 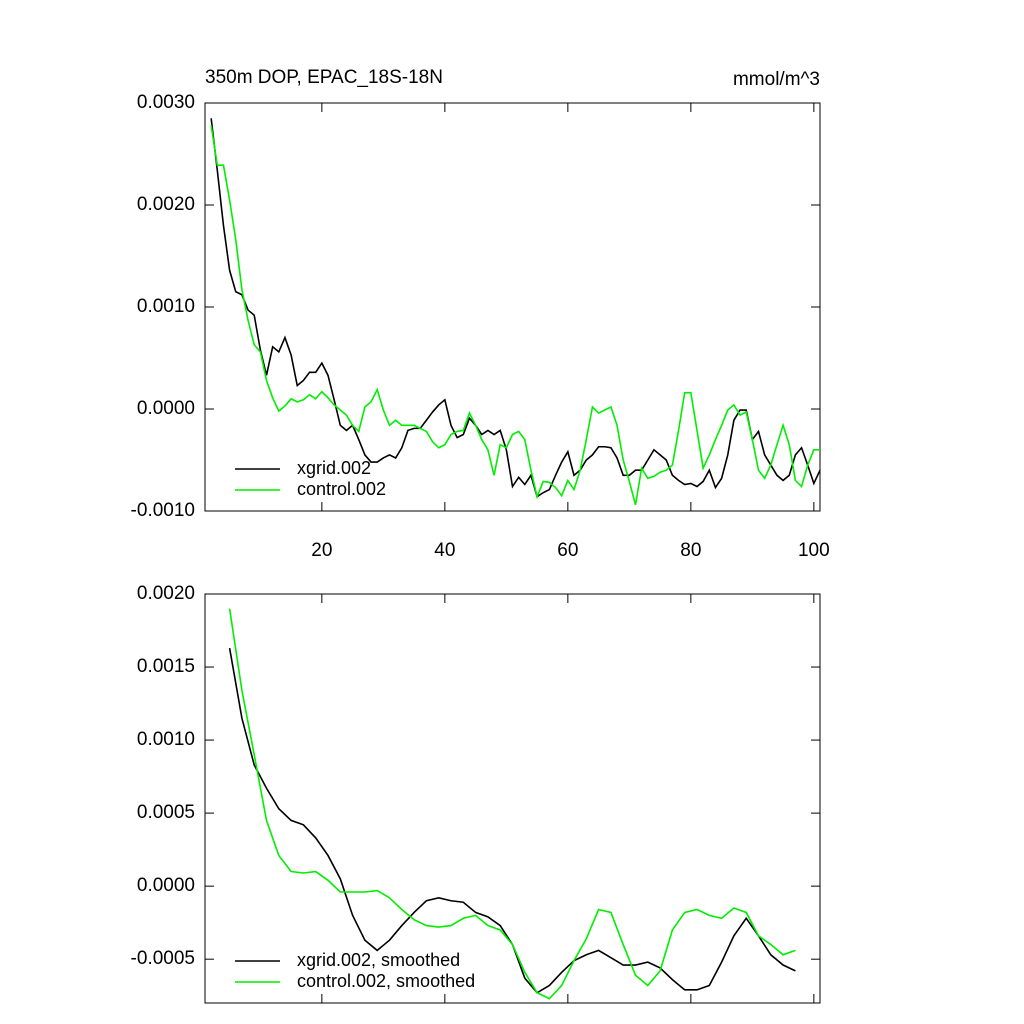 I want to click on units-label: mmol/m^3, so click(x=776, y=79).